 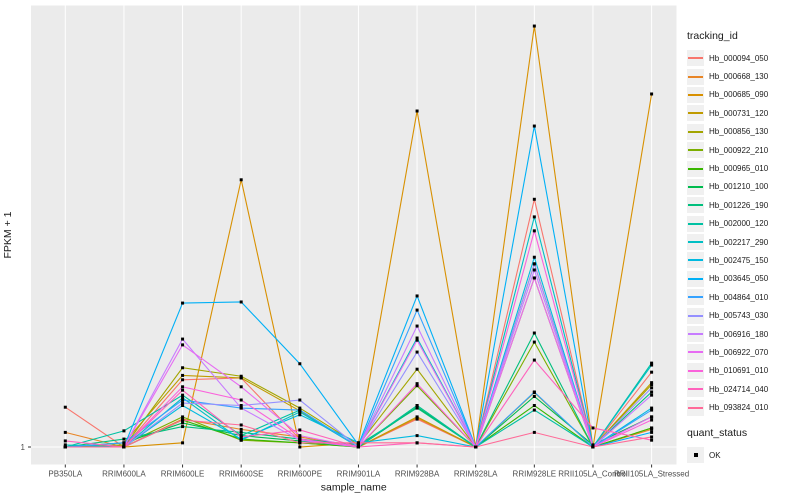 I want to click on x-axis-title: sample_name, so click(x=354, y=488).